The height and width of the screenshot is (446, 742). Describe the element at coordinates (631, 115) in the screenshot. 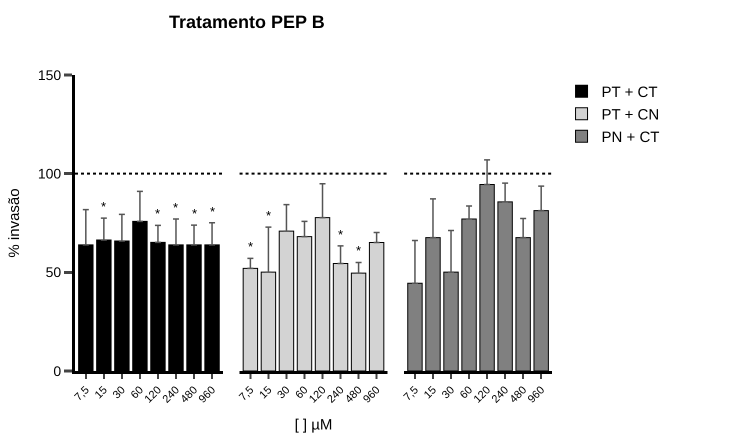

I see `legend-label: PT + CN` at that location.